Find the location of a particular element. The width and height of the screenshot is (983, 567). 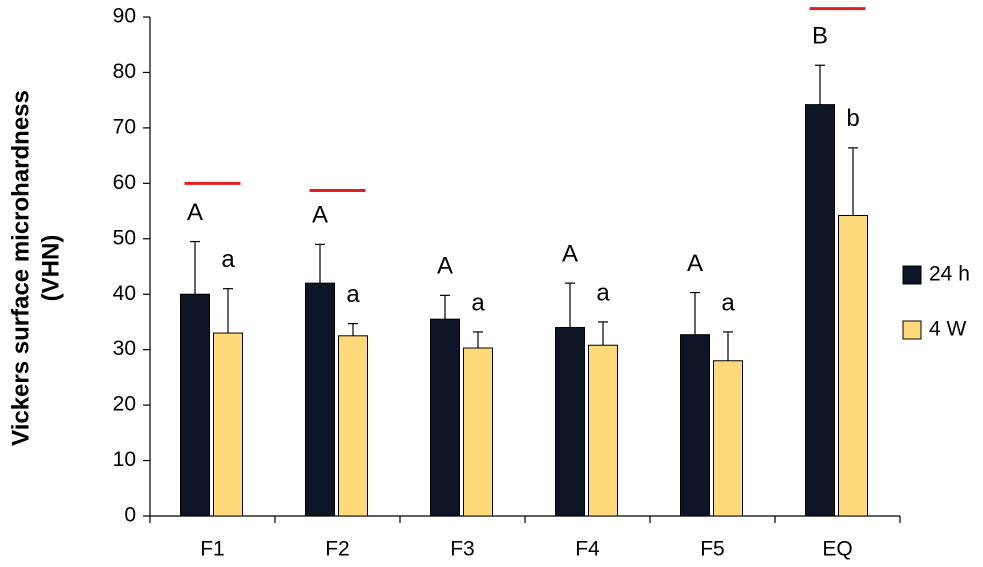

y-title-line: Vickers surface microhardness is located at coordinates (20, 268).